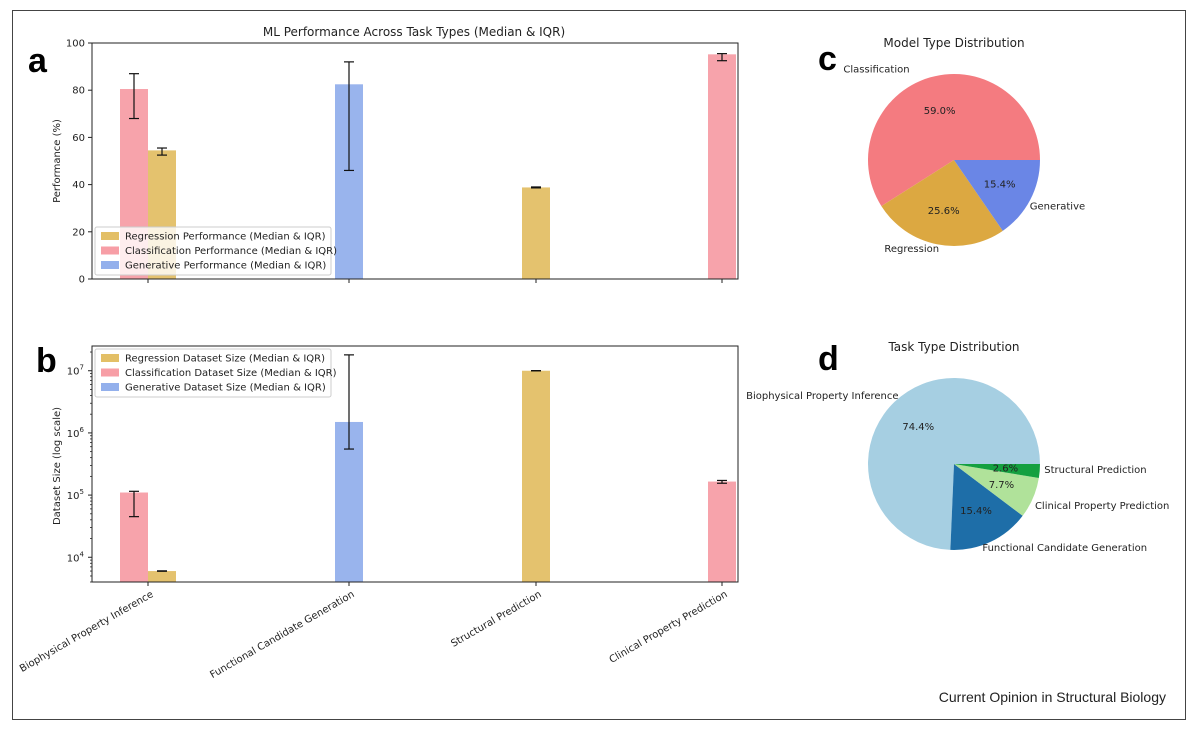 The width and height of the screenshot is (1200, 734). What do you see at coordinates (953, 347) in the screenshot?
I see `chart-d-title: Task Type Distribution` at bounding box center [953, 347].